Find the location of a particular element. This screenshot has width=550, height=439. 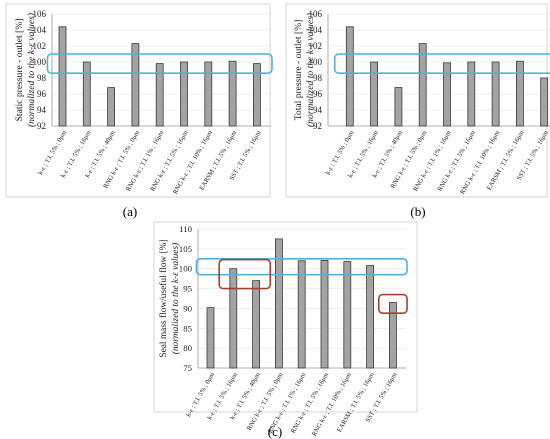

panel-c-caption: (c) is located at coordinates (275, 431).